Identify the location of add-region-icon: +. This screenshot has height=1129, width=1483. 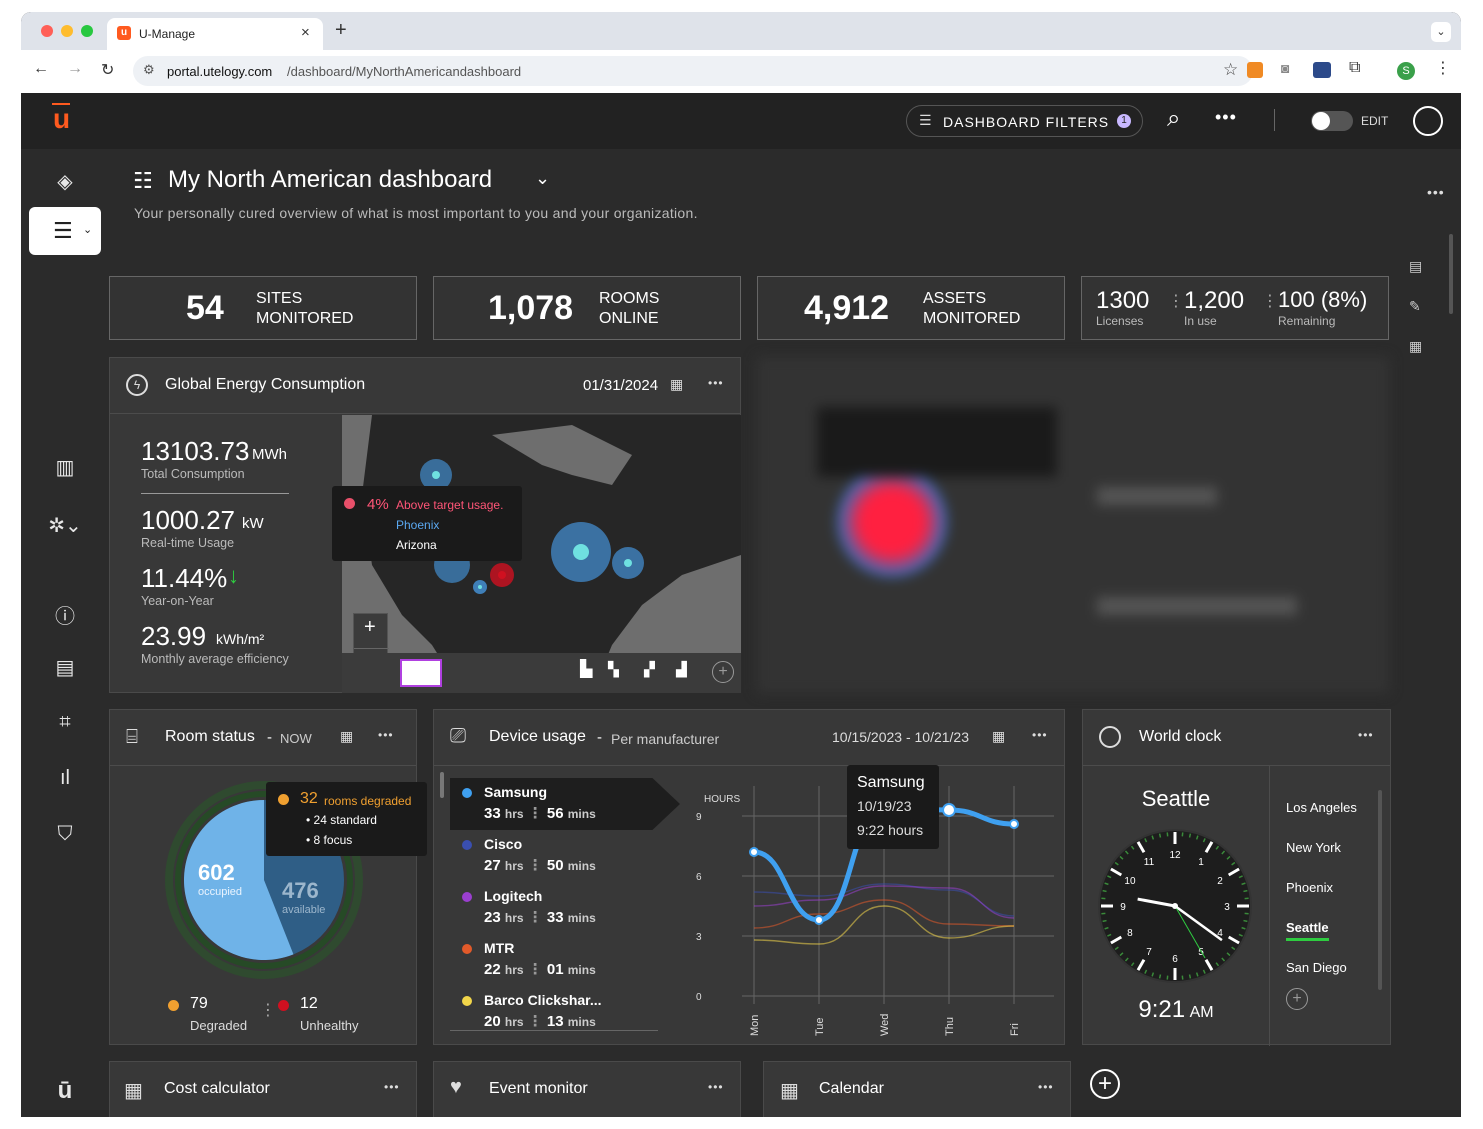
(723, 672).